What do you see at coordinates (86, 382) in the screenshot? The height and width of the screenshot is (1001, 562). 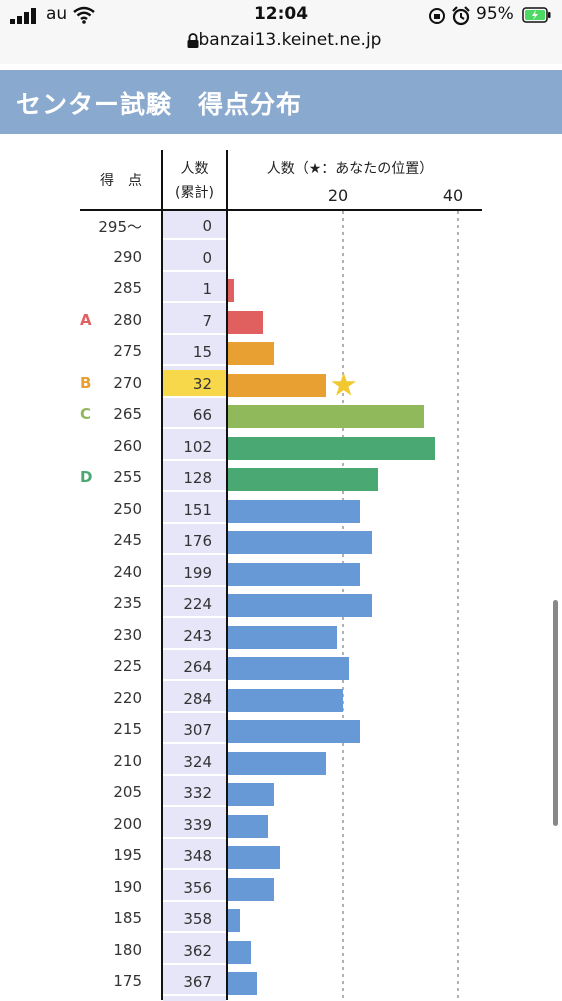 I see `grade-label-B: B` at bounding box center [86, 382].